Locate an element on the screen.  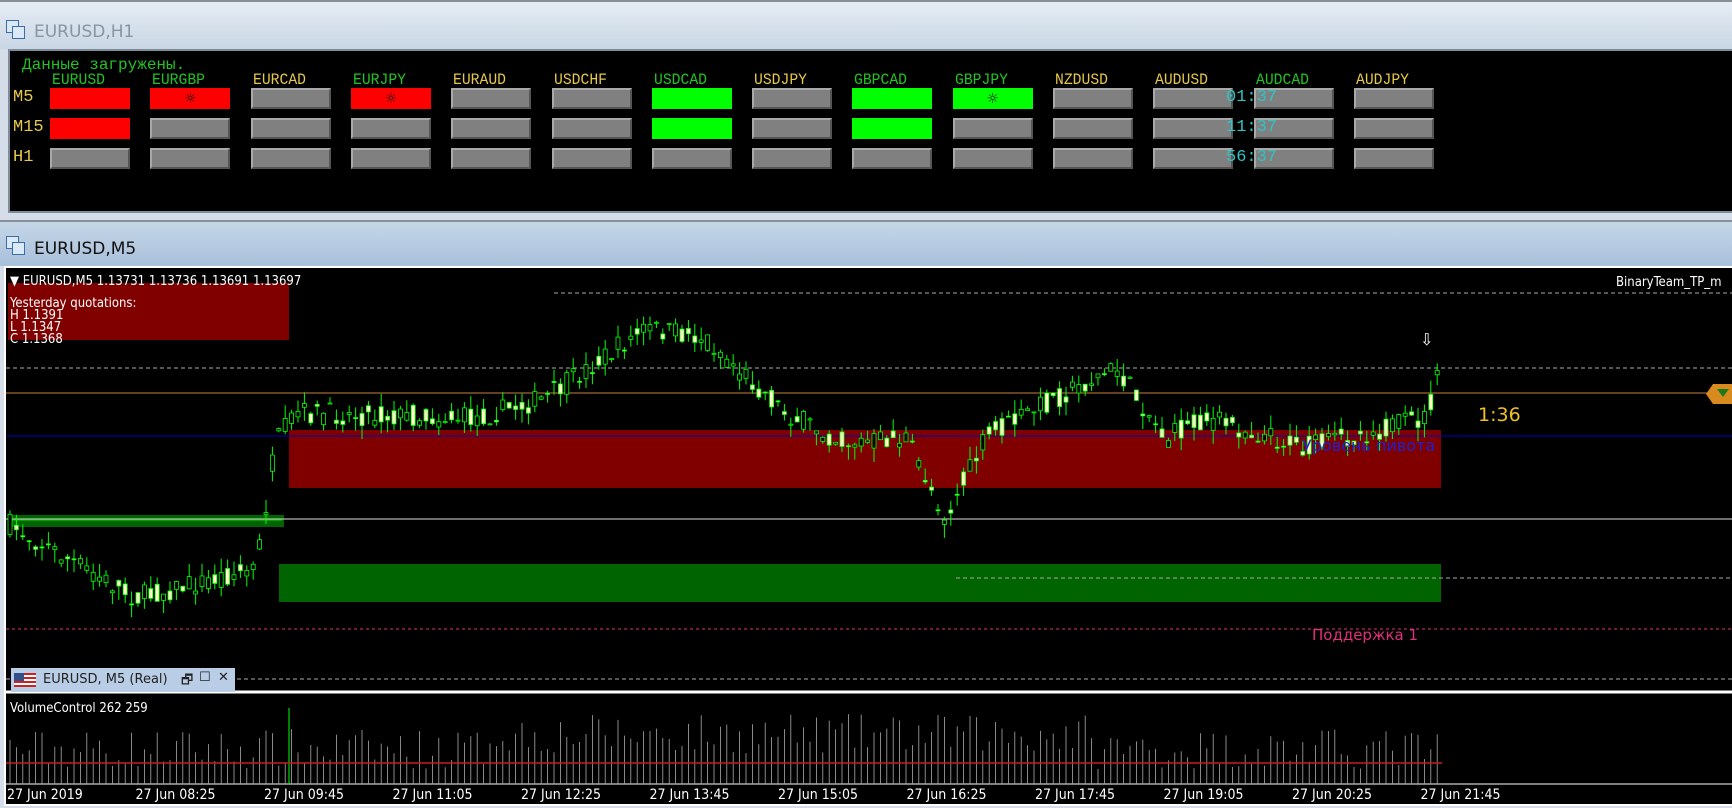
signal-button-eurusd-m15 is located at coordinates (90, 128).